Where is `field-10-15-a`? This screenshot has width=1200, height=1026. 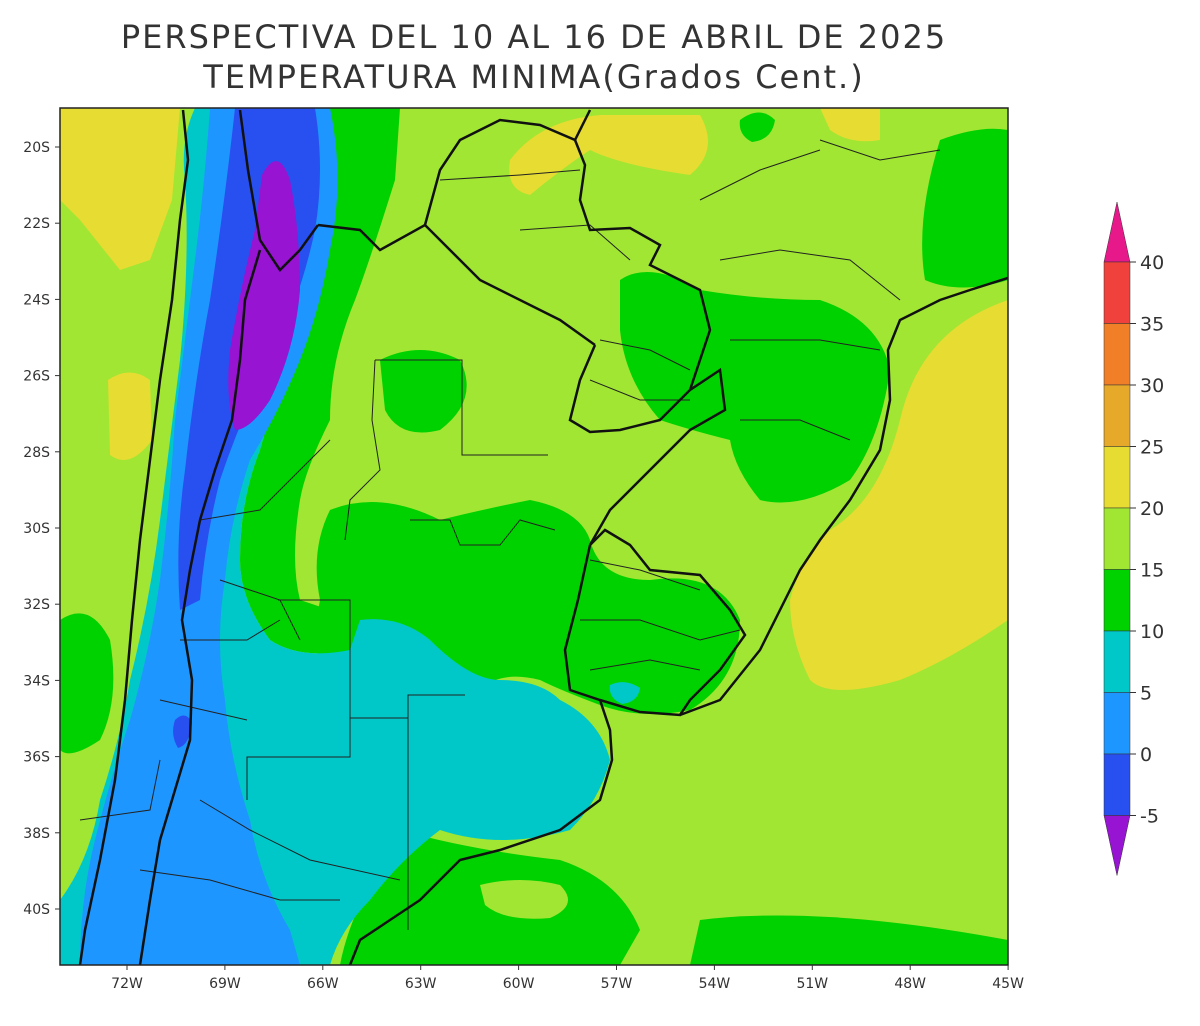
field-10-15-a is located at coordinates (757, 127).